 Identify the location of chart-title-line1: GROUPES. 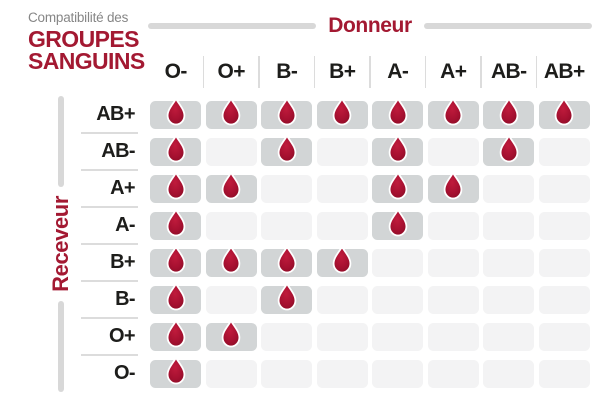
(83, 39).